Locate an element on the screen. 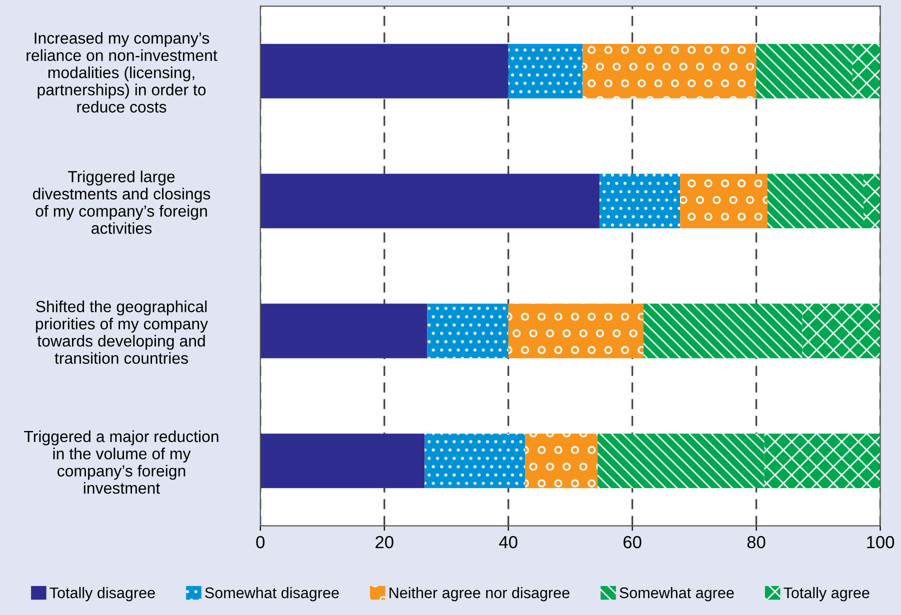  y-tick-label: Shifted the geographical priorities of my company towards developing and transition countries is located at coordinates (122, 332).